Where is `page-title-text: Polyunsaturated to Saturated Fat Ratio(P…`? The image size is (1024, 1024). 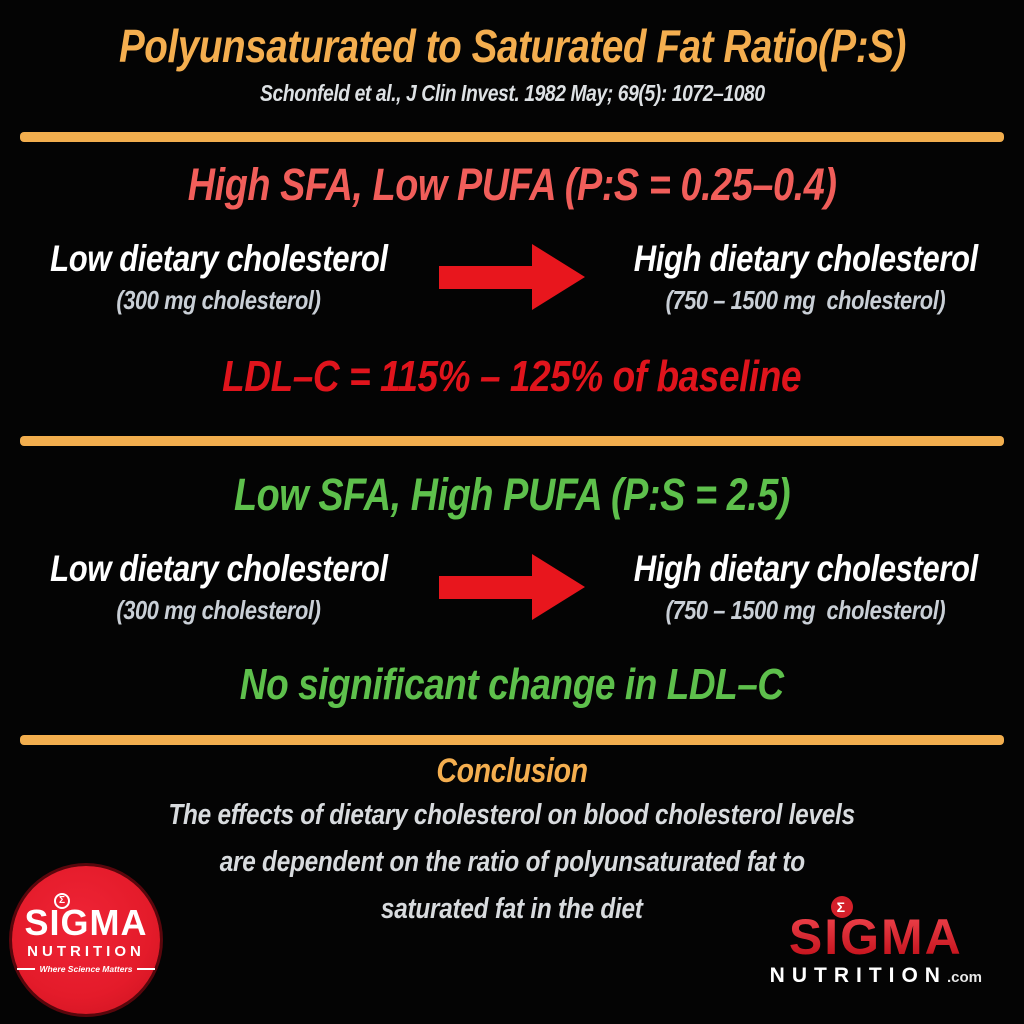
page-title-text: Polyunsaturated to Saturated Fat Ratio(P… is located at coordinates (512, 46).